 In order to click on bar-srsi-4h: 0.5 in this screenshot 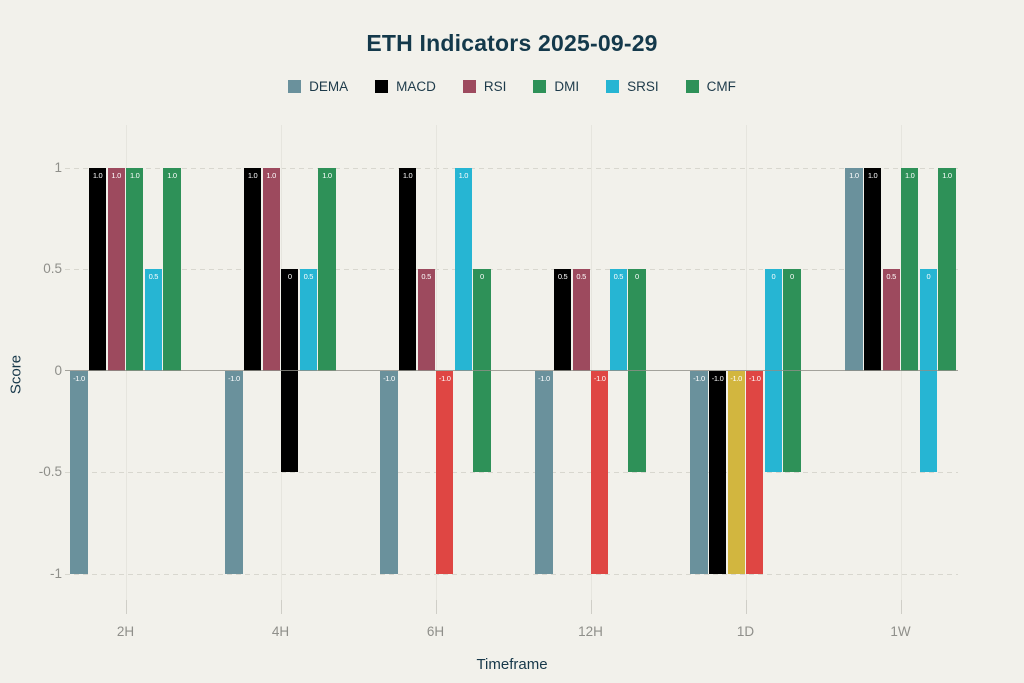, I will do `click(308, 320)`.